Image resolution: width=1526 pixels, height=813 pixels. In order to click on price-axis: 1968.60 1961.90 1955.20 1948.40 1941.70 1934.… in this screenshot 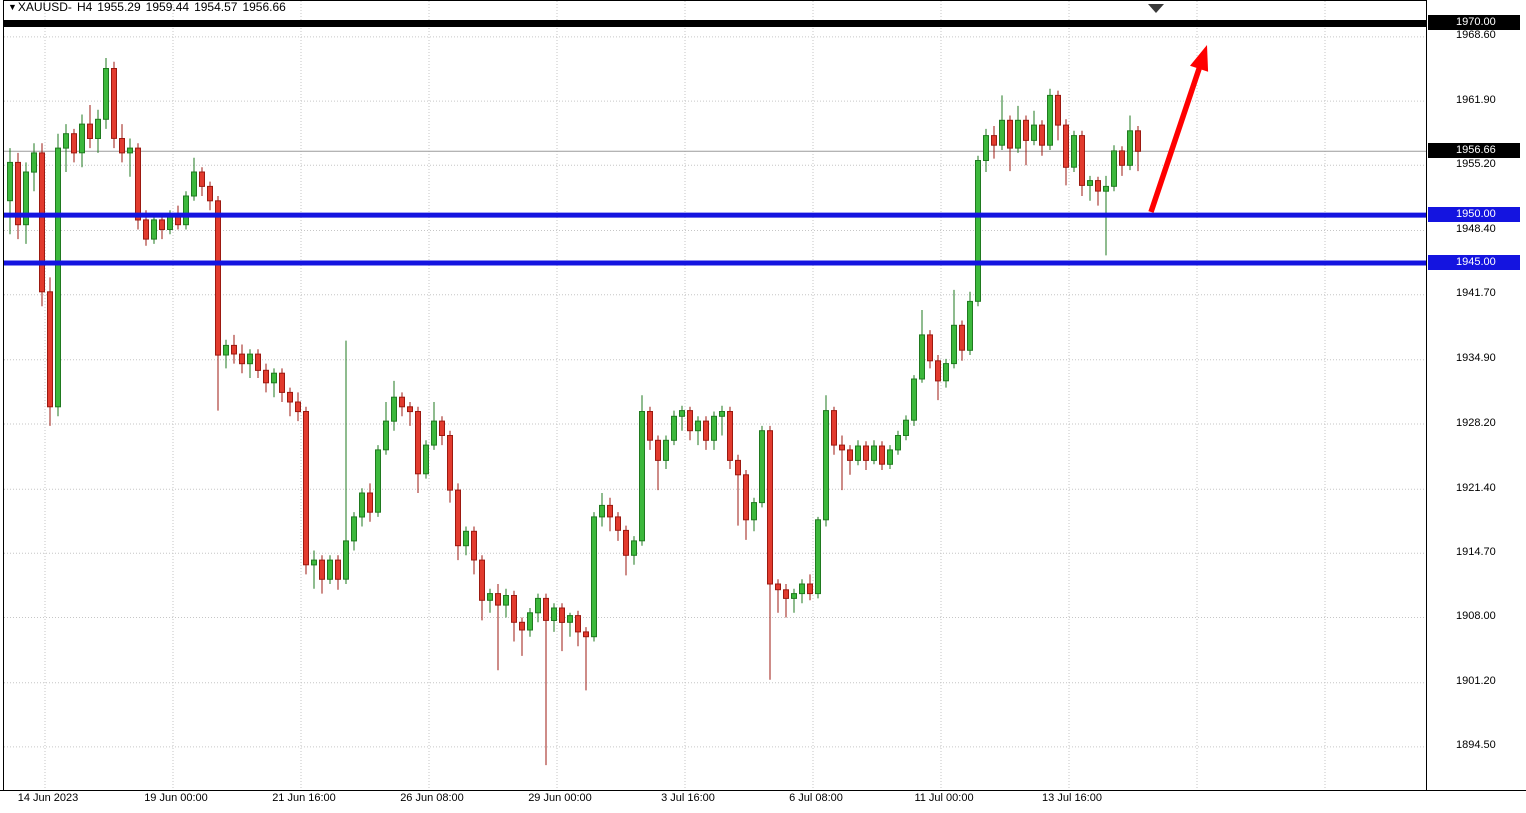, I will do `click(1477, 395)`.